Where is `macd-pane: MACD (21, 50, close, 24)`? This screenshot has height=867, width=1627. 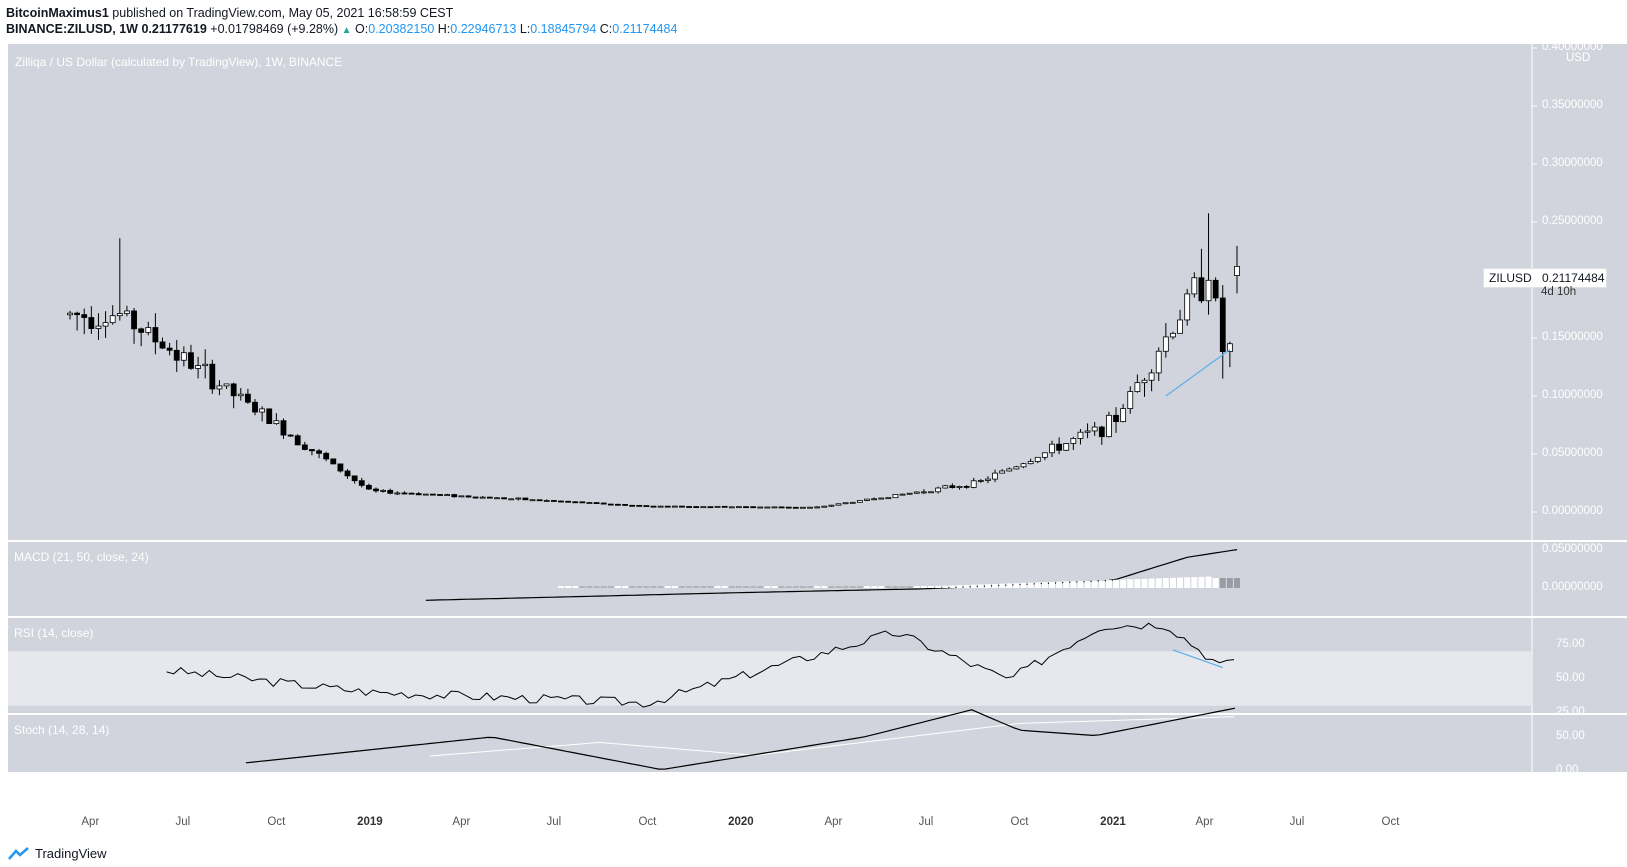 macd-pane: MACD (21, 50, close, 24) is located at coordinates (770, 579).